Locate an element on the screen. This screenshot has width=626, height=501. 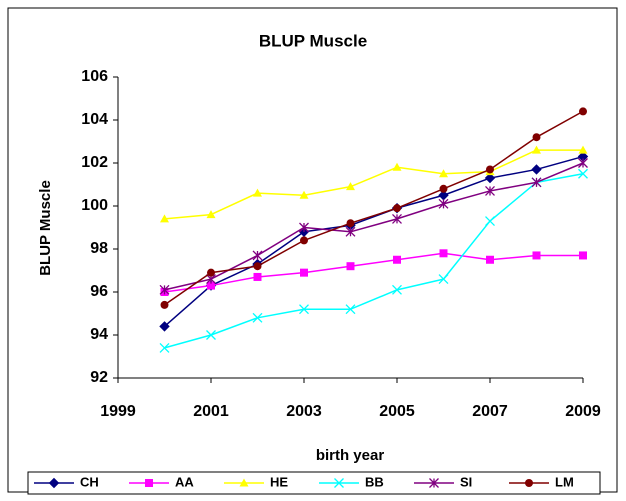
y-tick-label: 92 is located at coordinates (99, 377).